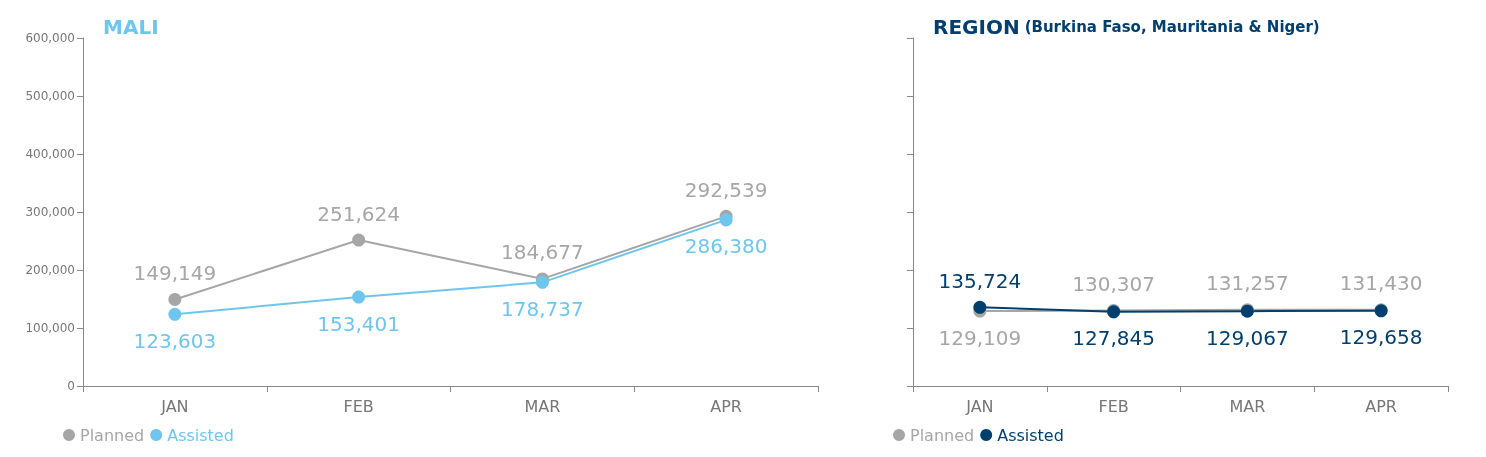 The width and height of the screenshot is (1486, 457). What do you see at coordinates (726, 246) in the screenshot?
I see `data-label: 286,380` at bounding box center [726, 246].